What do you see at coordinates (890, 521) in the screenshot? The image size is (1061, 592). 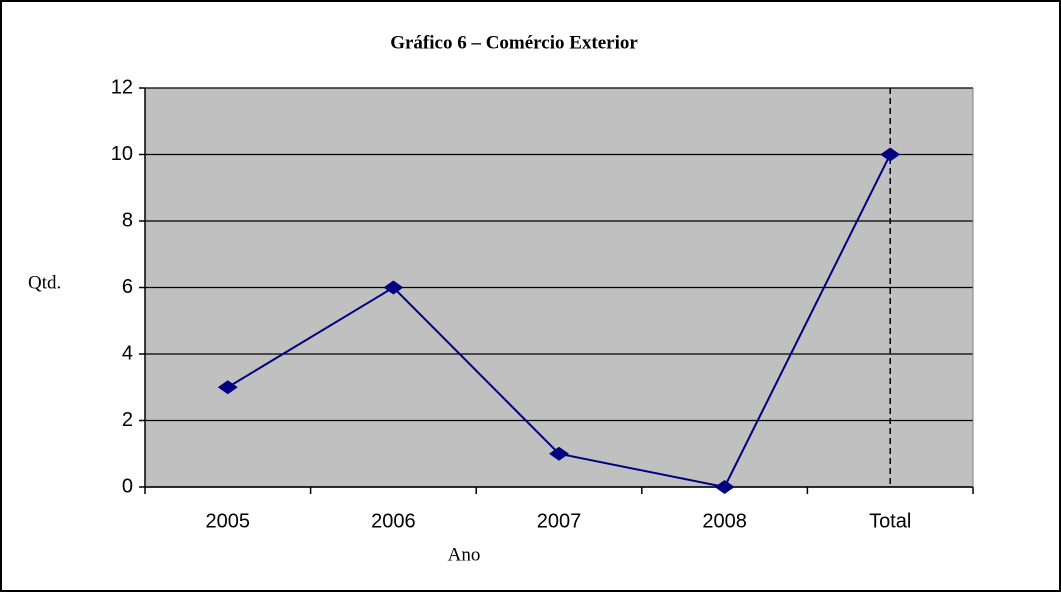 I see `x-tick-label: Total` at bounding box center [890, 521].